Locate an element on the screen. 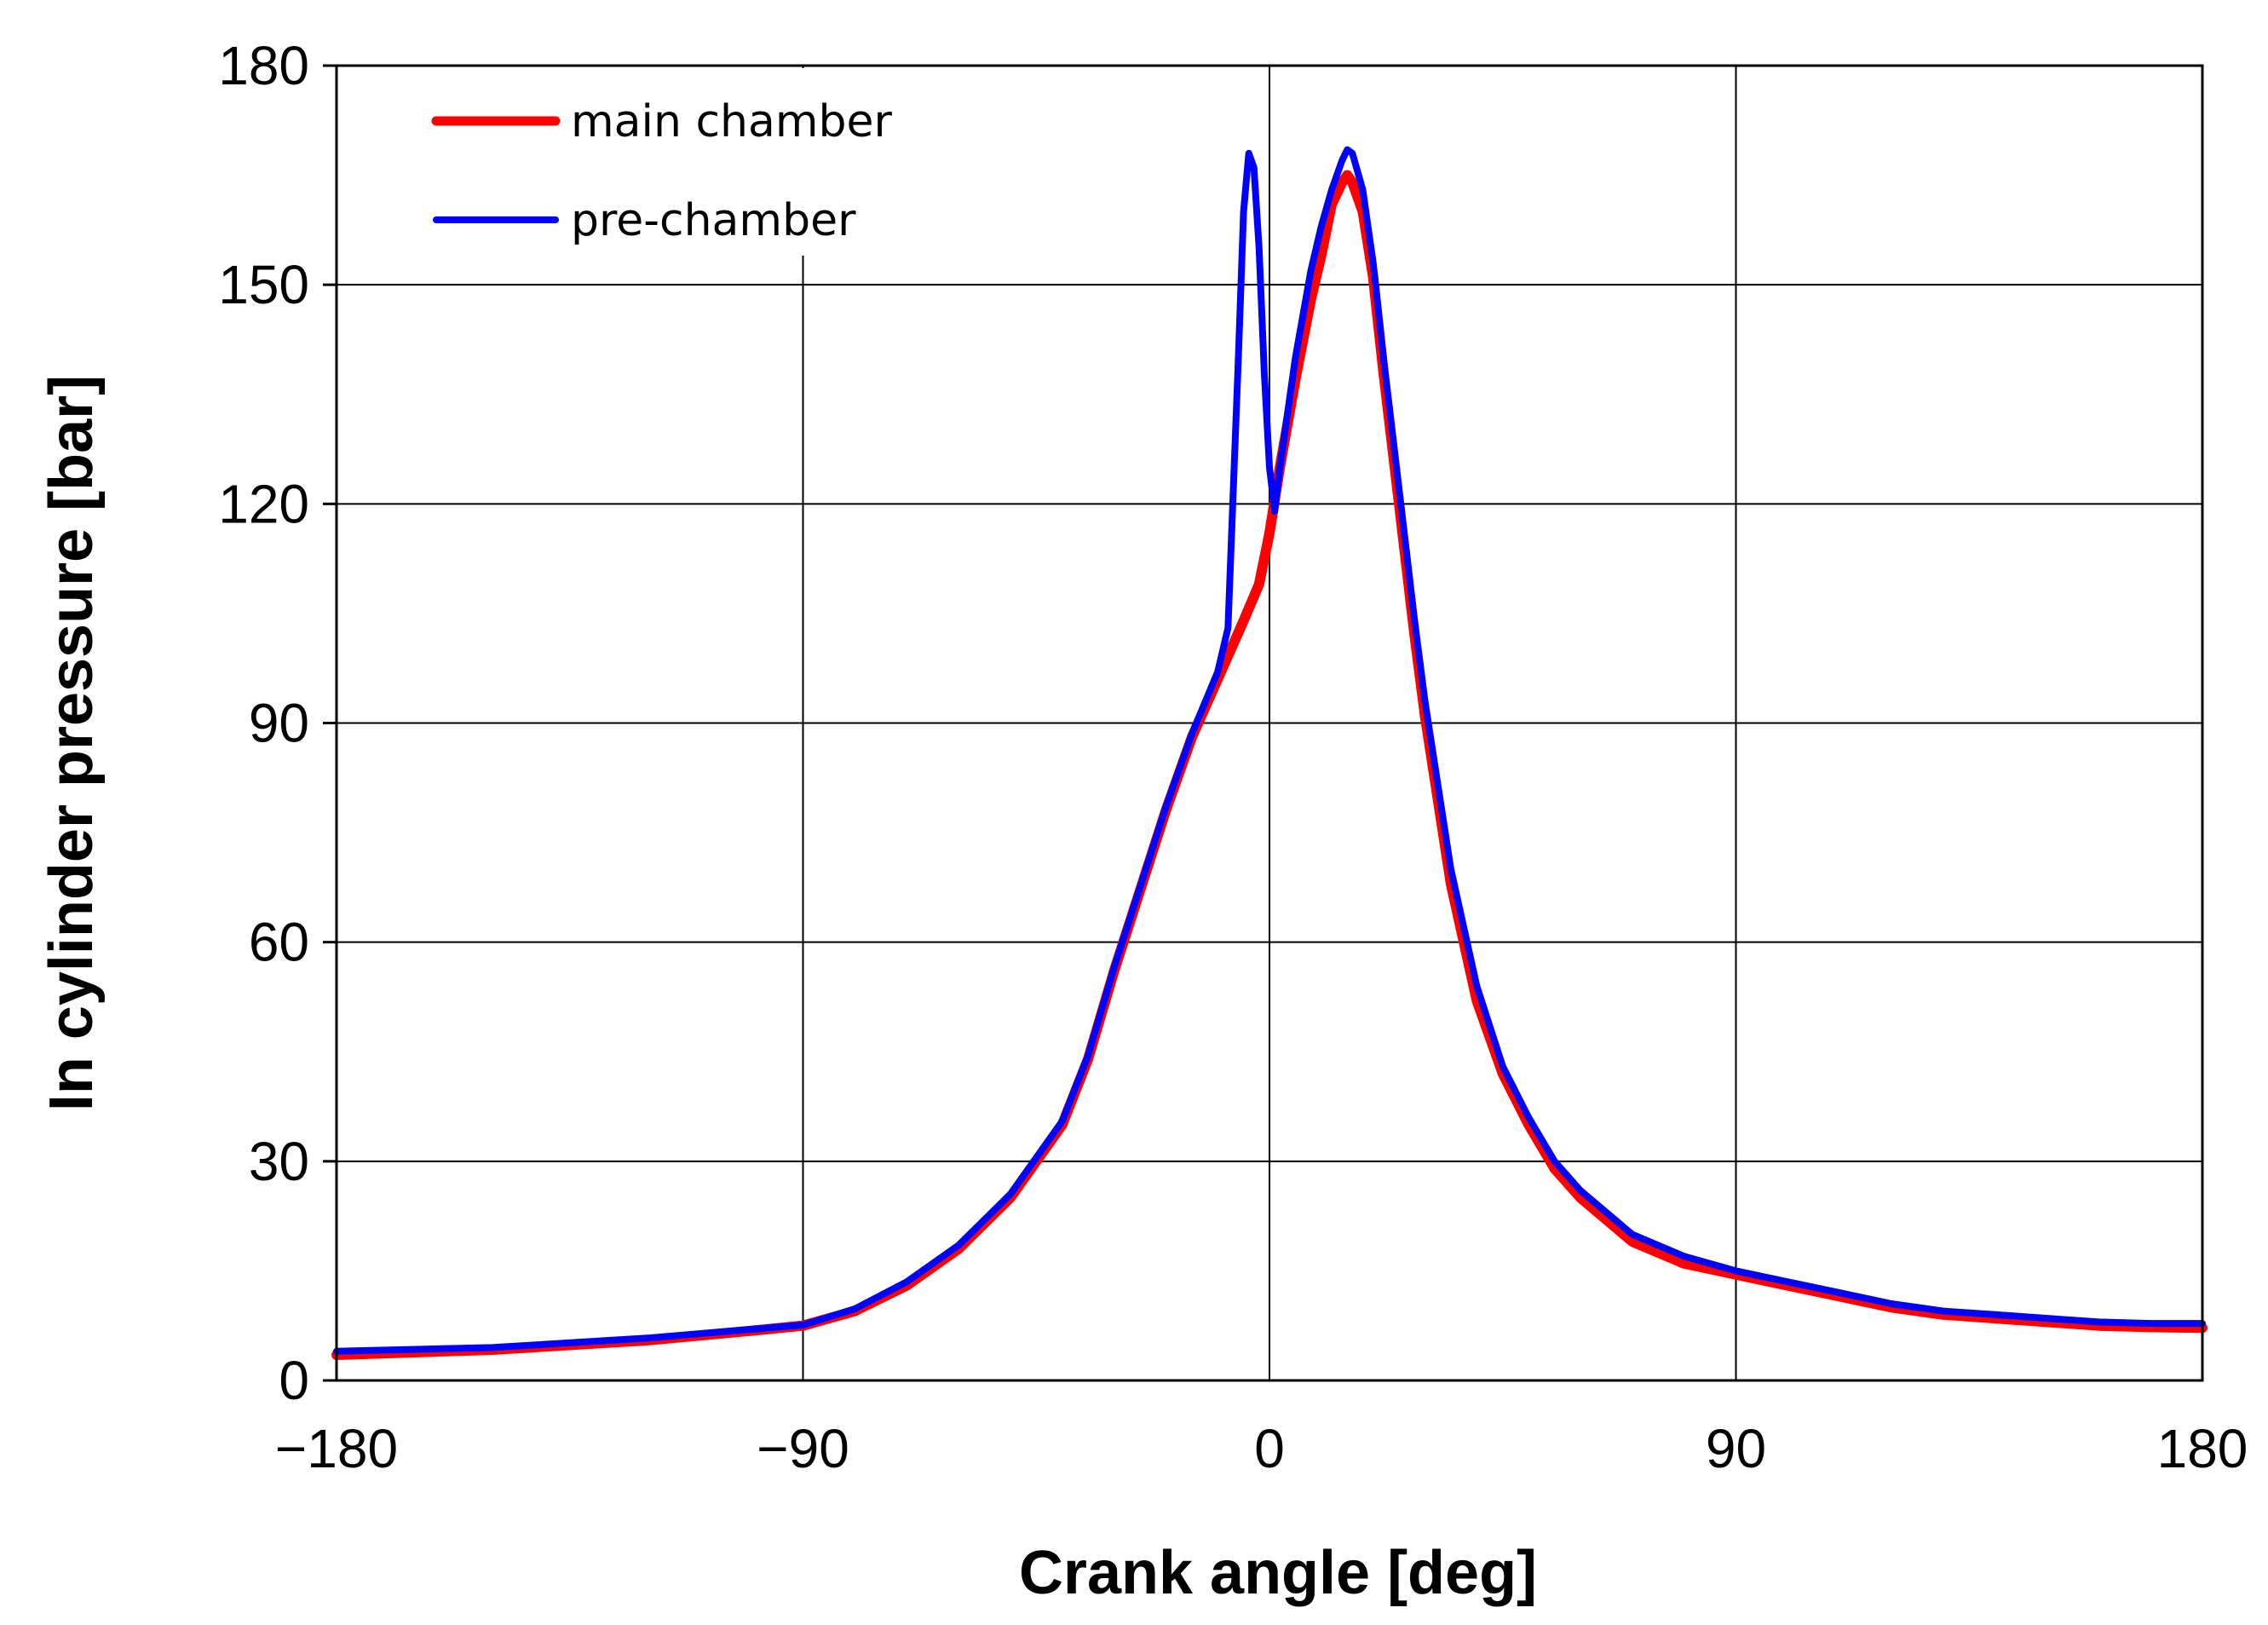 This screenshot has height=1625, width=2268. y-axis-title: In cylinder pressure [bar] is located at coordinates (71, 743).